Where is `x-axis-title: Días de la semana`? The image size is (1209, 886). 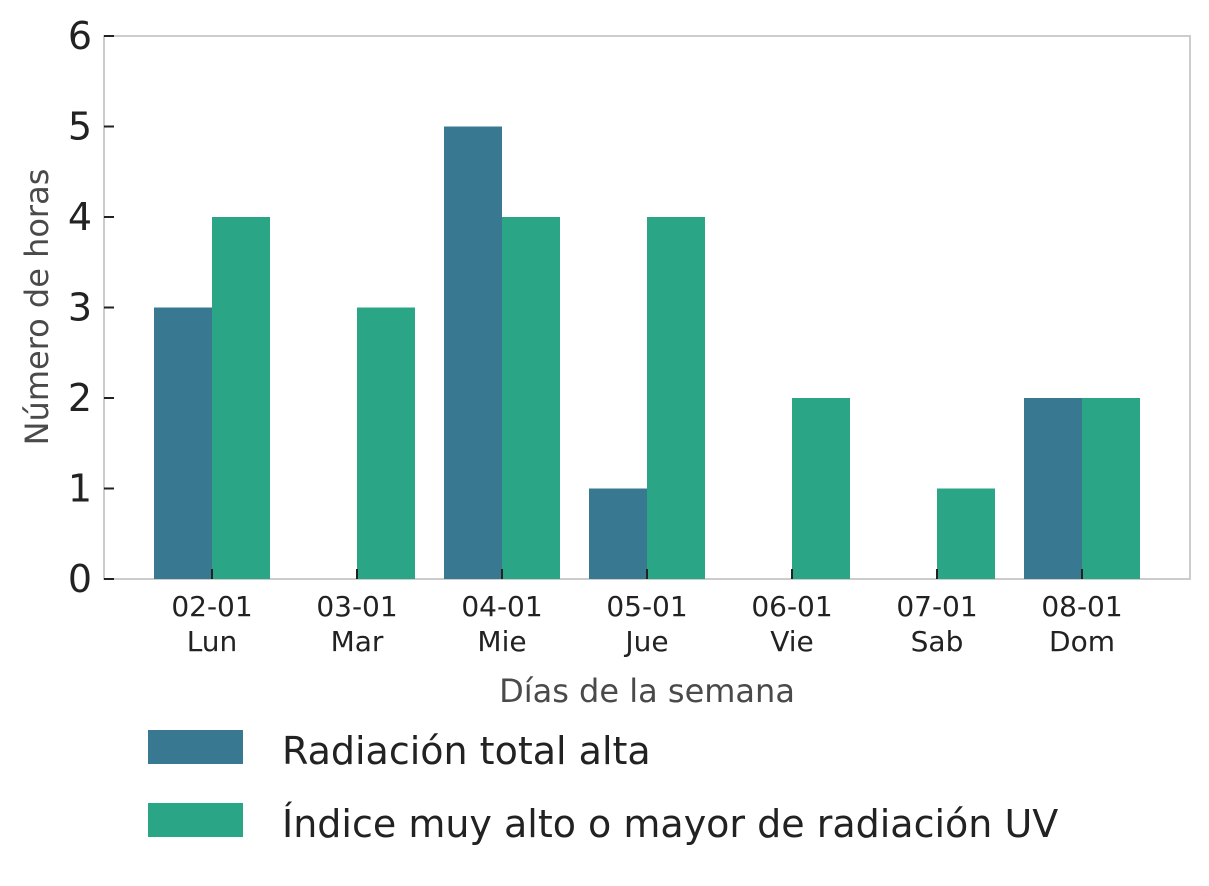
x-axis-title: Días de la semana is located at coordinates (647, 691).